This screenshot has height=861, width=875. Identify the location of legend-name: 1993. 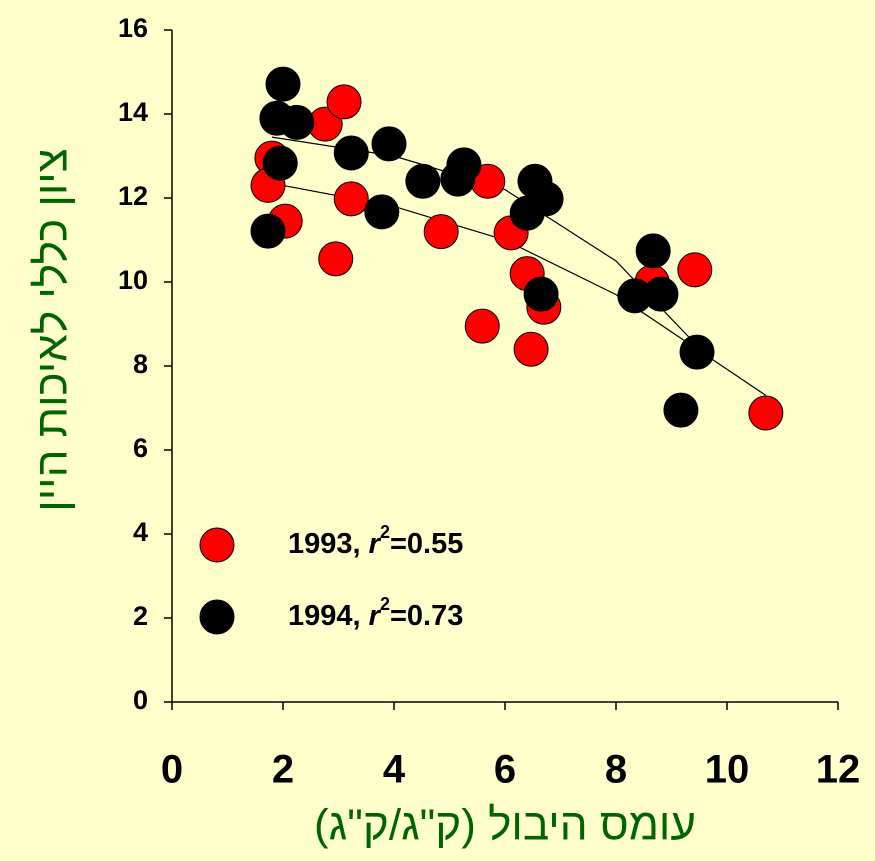
(320, 544).